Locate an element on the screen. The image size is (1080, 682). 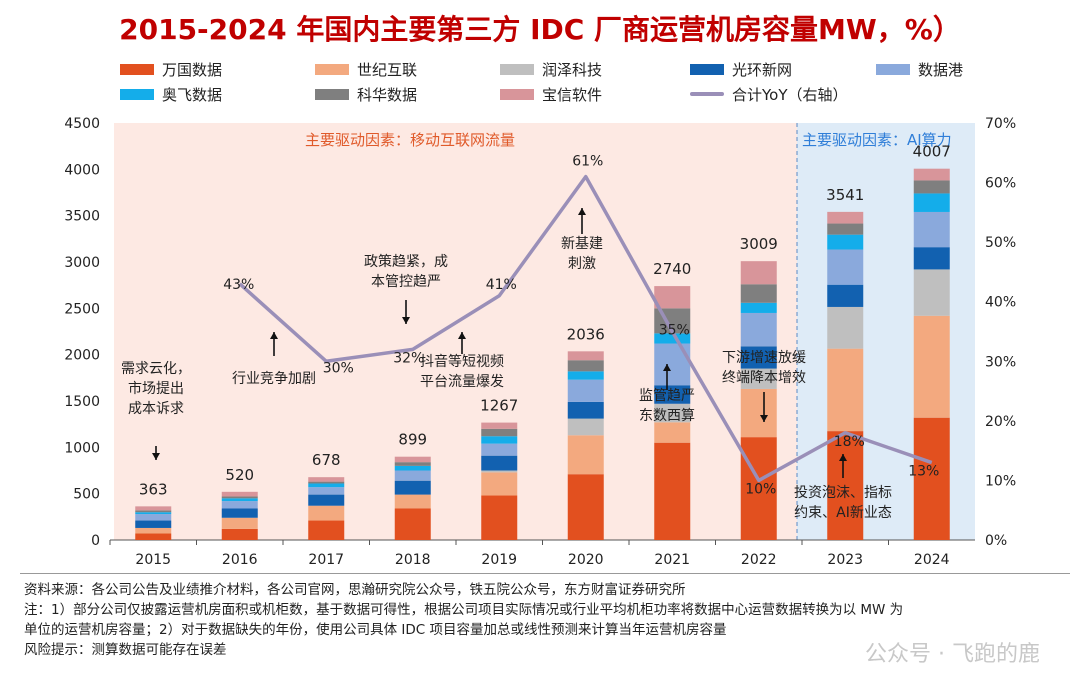
x-tick-label: 2022 is located at coordinates (759, 560).